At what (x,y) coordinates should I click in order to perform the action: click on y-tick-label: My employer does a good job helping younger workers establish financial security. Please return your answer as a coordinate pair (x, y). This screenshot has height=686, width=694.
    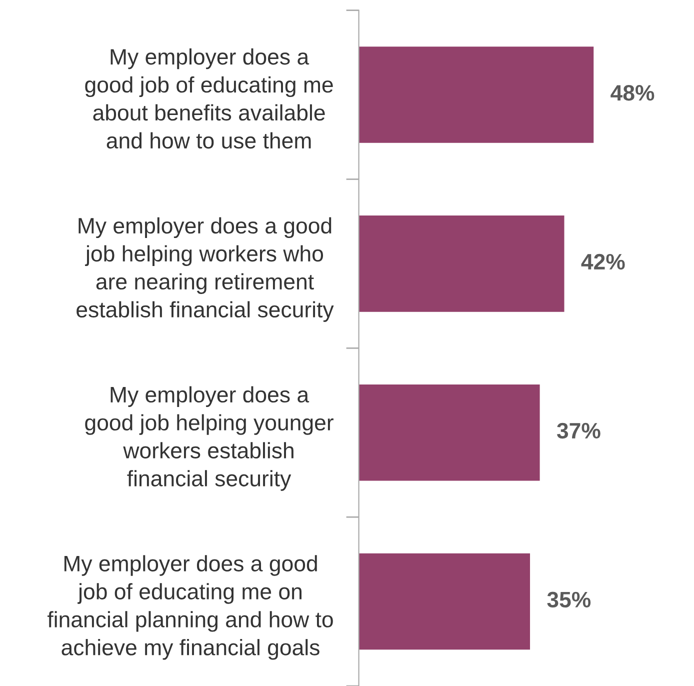
    Looking at the image, I should click on (209, 438).